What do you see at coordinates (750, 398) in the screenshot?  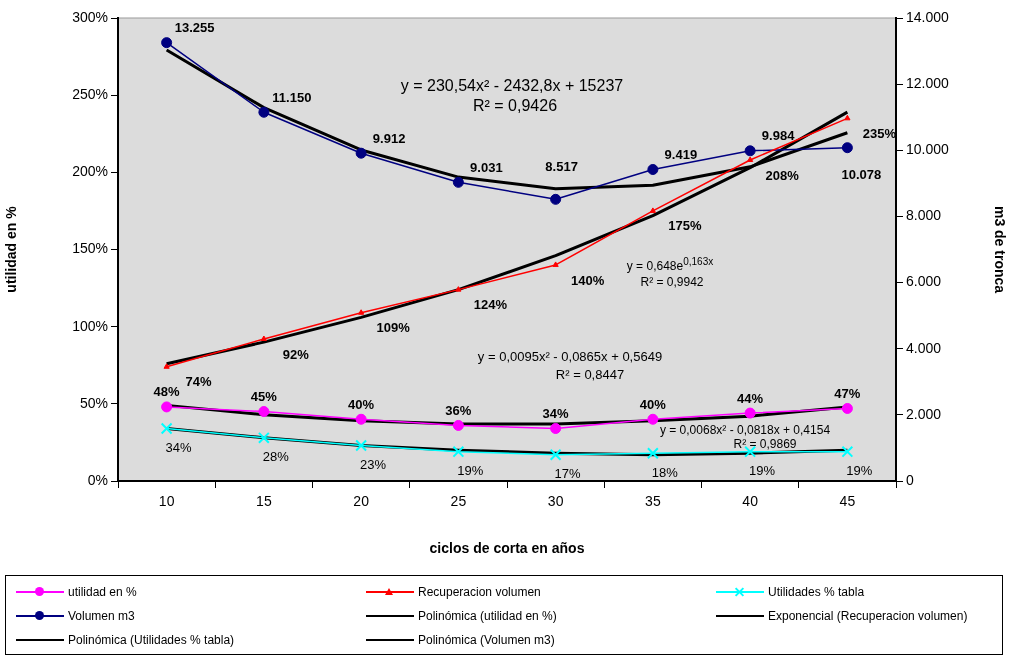 I see `data-label: 44%` at bounding box center [750, 398].